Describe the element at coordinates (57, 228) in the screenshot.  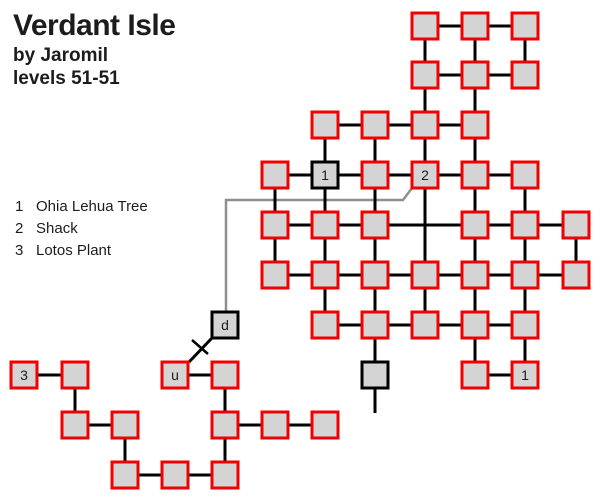
I see `legend-label: Shack` at that location.